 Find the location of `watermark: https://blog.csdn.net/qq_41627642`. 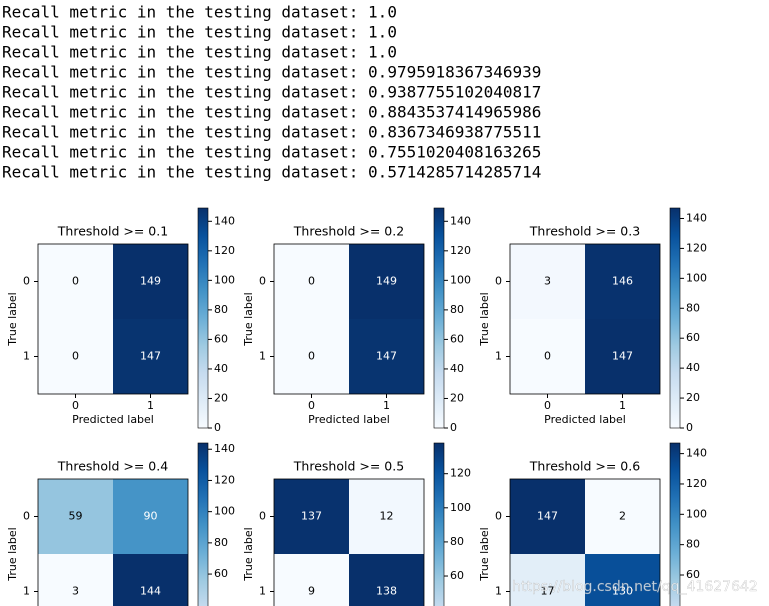

watermark: https://blog.csdn.net/qq_41627642 is located at coordinates (635, 587).